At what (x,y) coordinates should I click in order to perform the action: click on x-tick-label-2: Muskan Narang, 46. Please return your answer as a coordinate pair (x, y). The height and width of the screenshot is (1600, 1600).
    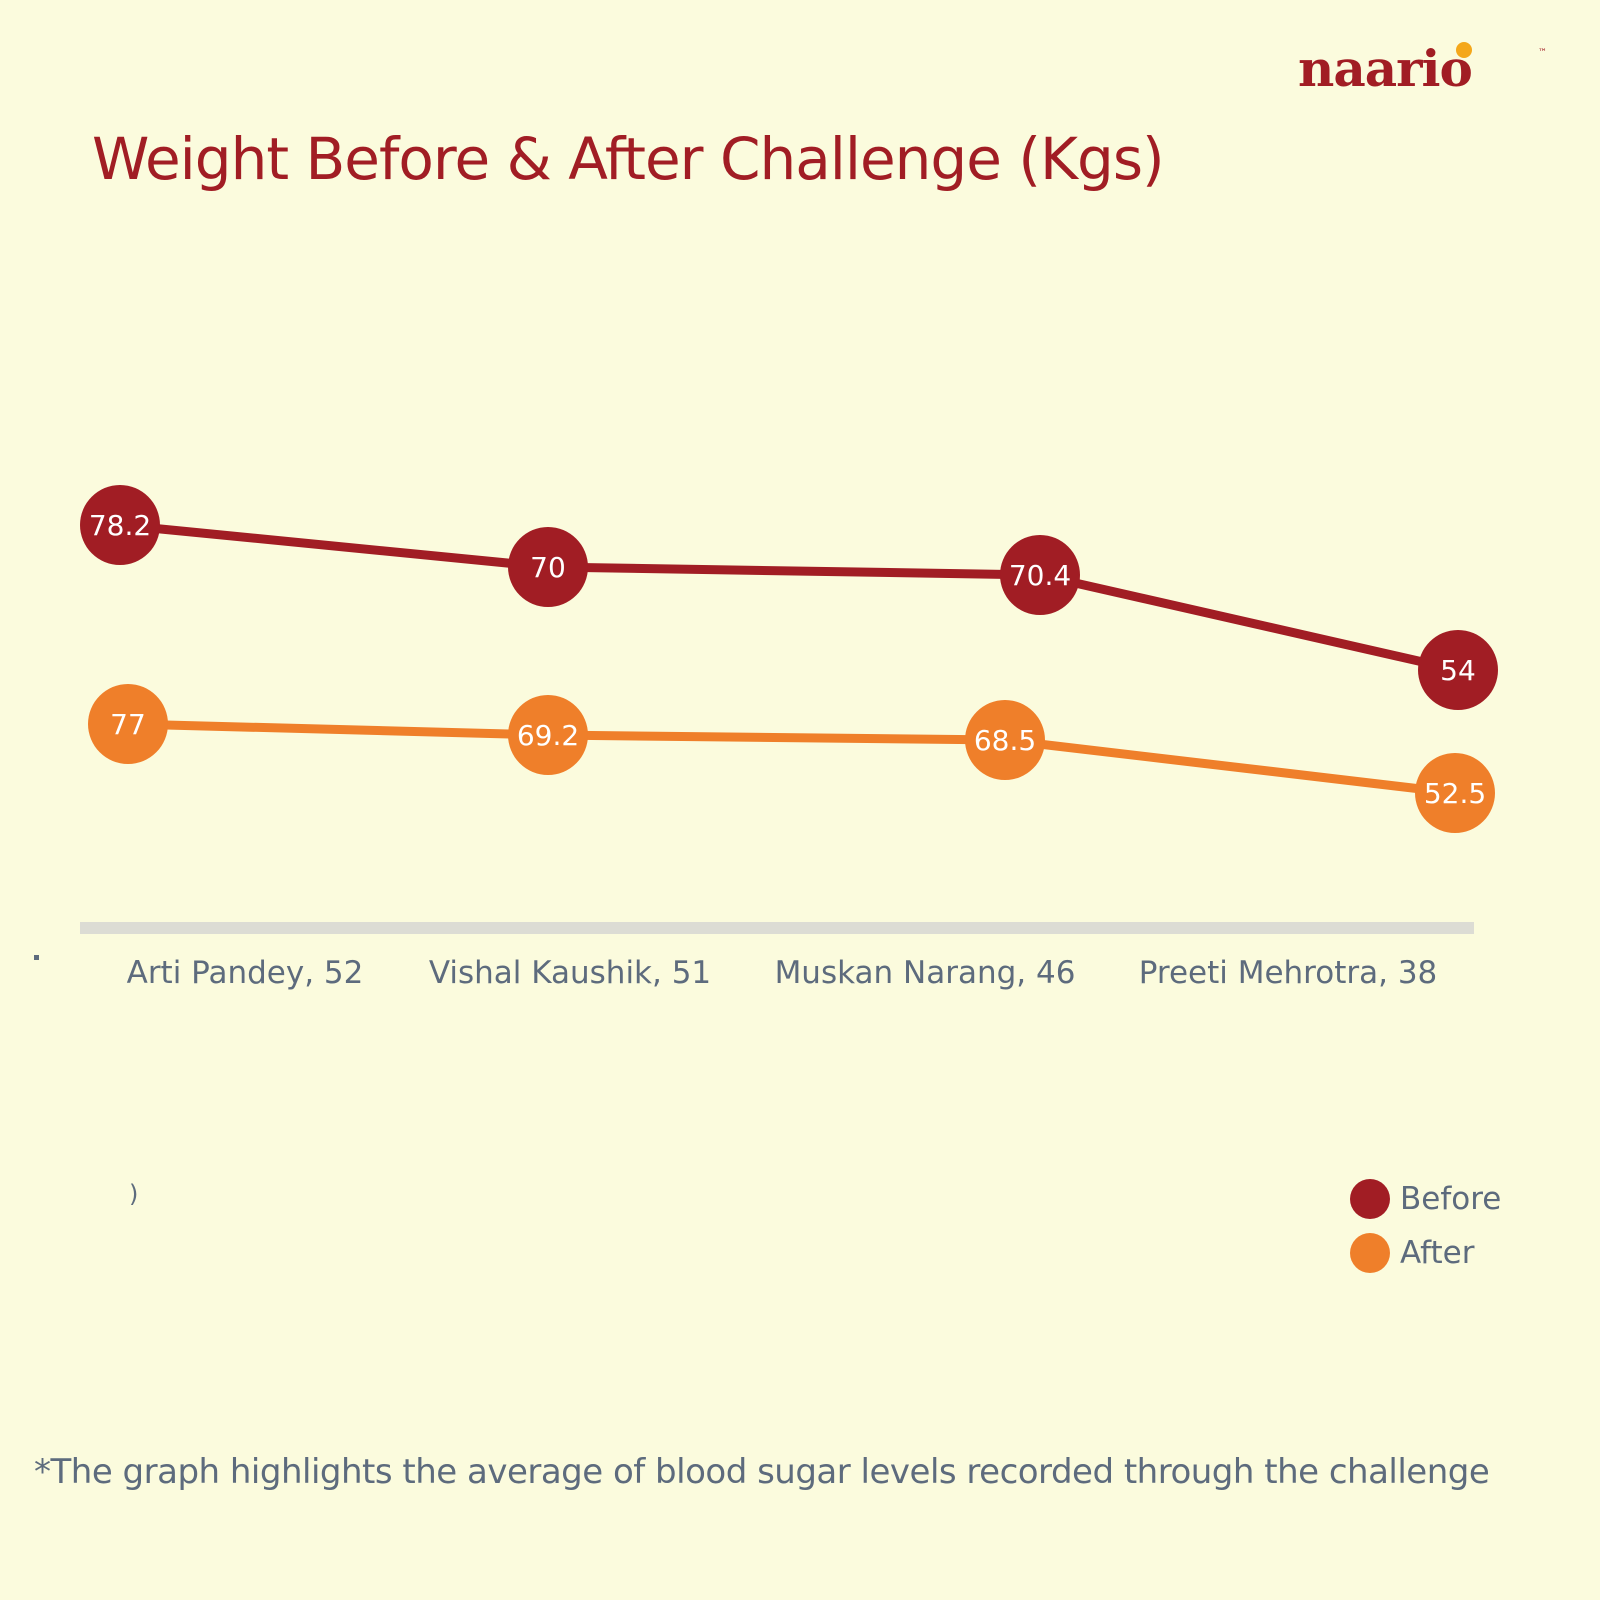
    Looking at the image, I should click on (925, 973).